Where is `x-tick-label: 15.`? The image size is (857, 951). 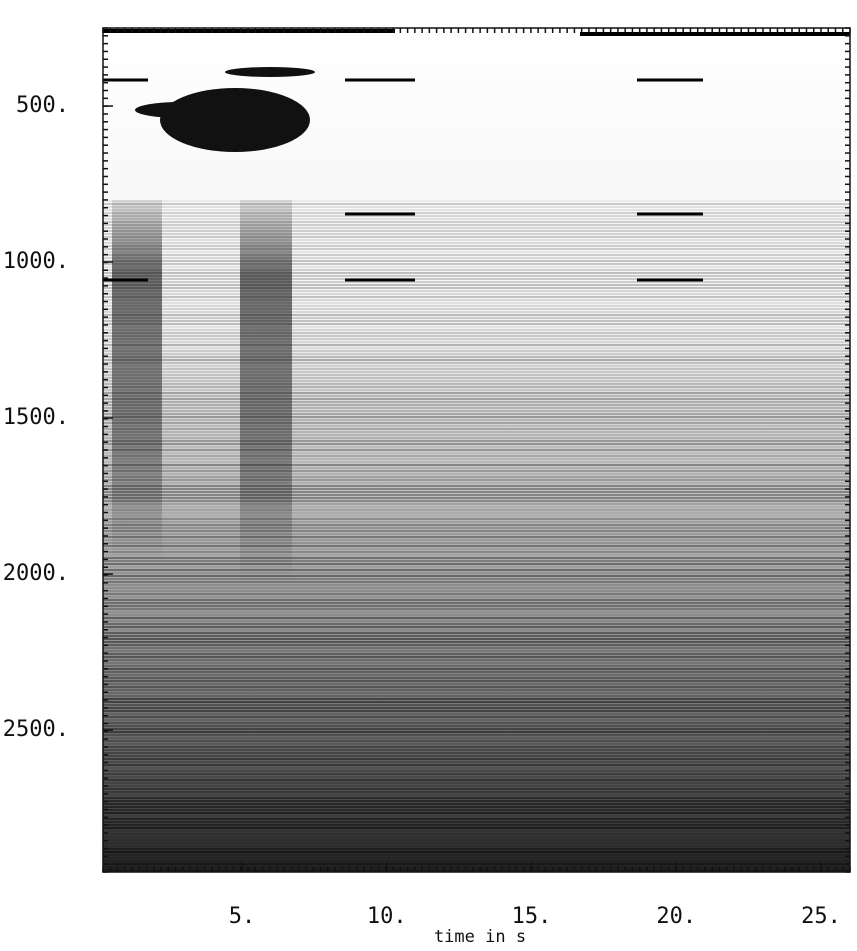
x-tick-label: 15. is located at coordinates (532, 916).